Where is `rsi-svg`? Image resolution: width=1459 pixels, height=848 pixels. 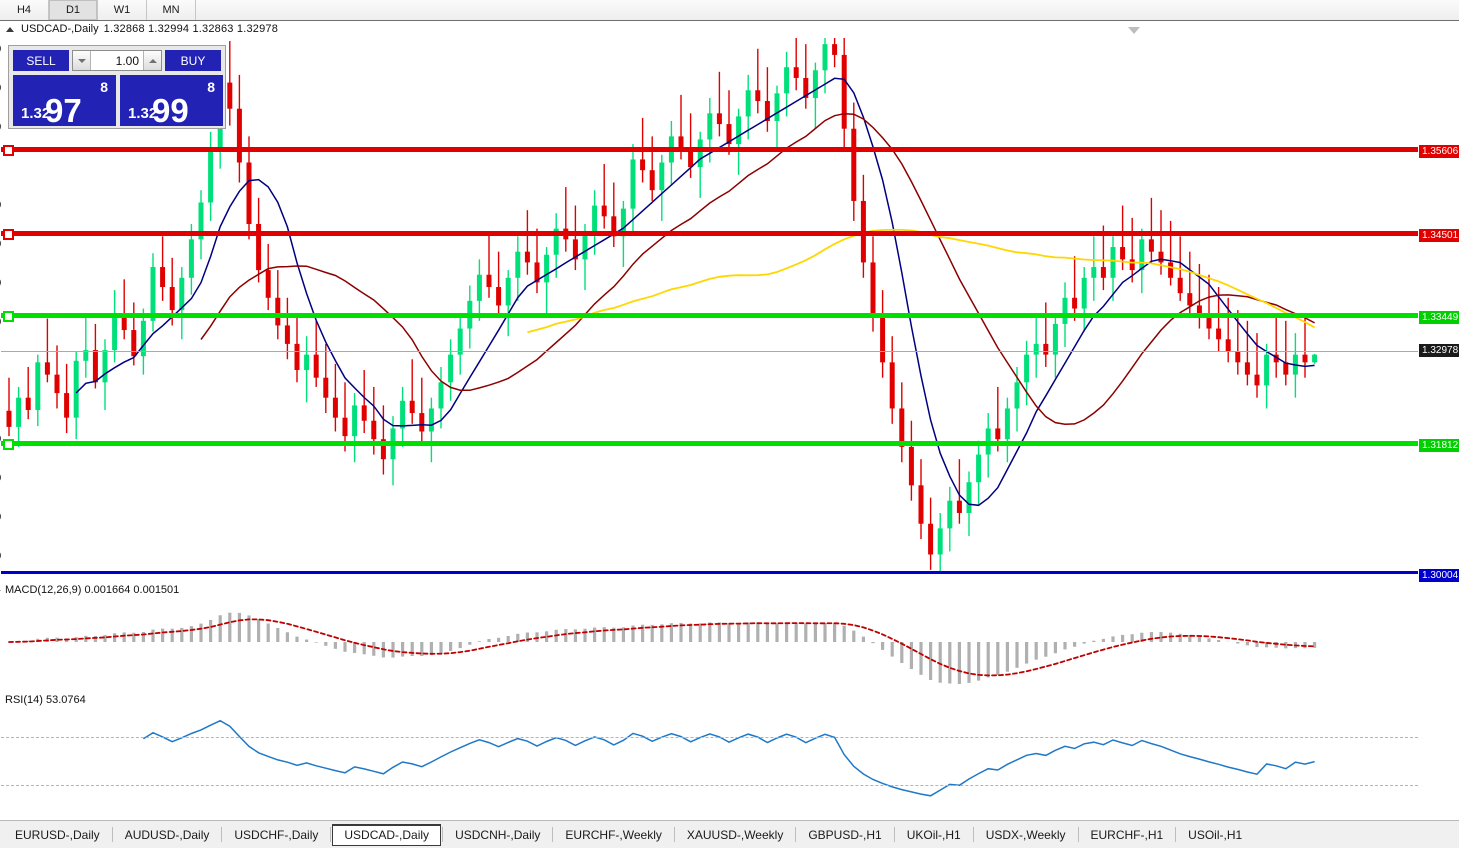 rsi-svg is located at coordinates (729, 758).